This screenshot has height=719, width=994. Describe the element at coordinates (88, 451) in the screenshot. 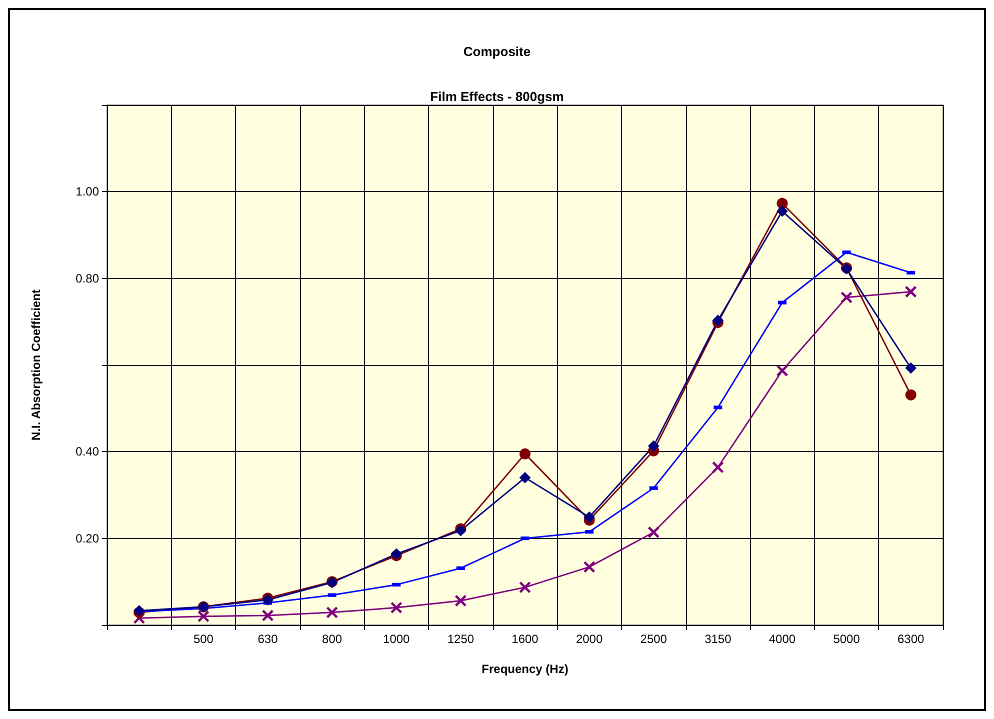

I see `y-tick-label: 0.40` at that location.